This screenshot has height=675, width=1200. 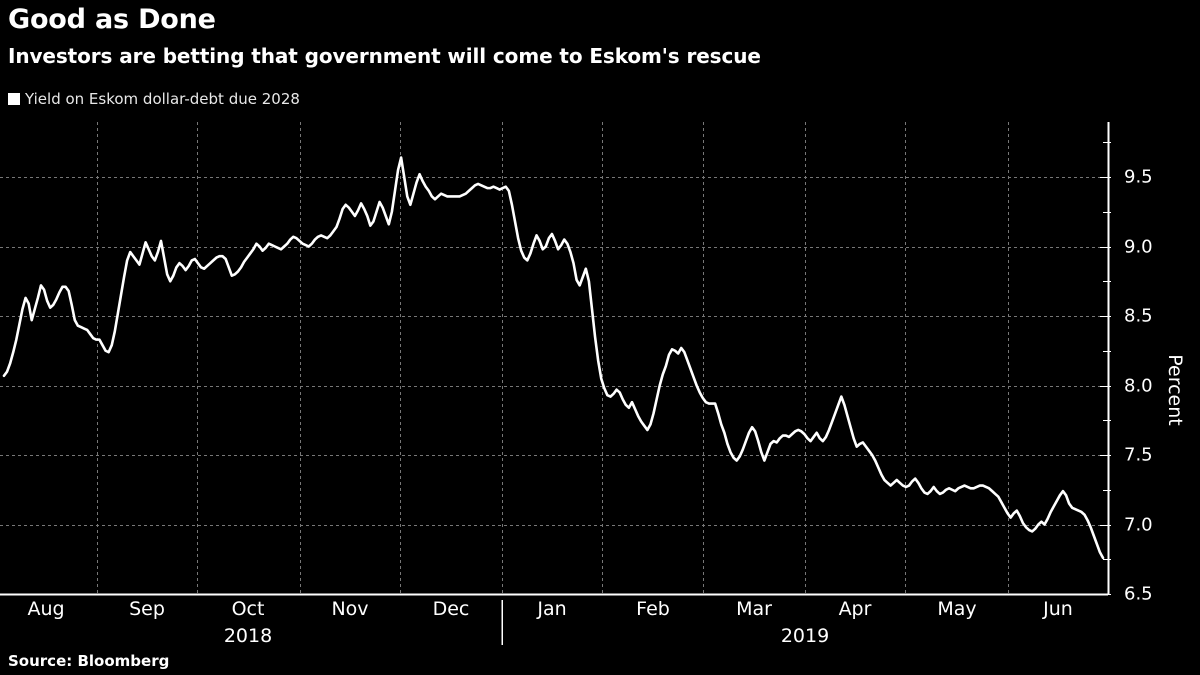 I want to click on chart-legend: Yield on Eskom dollar-debt due 2028, so click(x=154, y=99).